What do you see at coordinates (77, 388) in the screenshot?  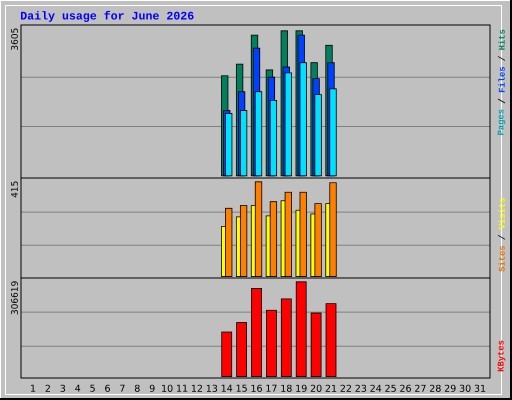 I see `x-tick-label: 4` at bounding box center [77, 388].